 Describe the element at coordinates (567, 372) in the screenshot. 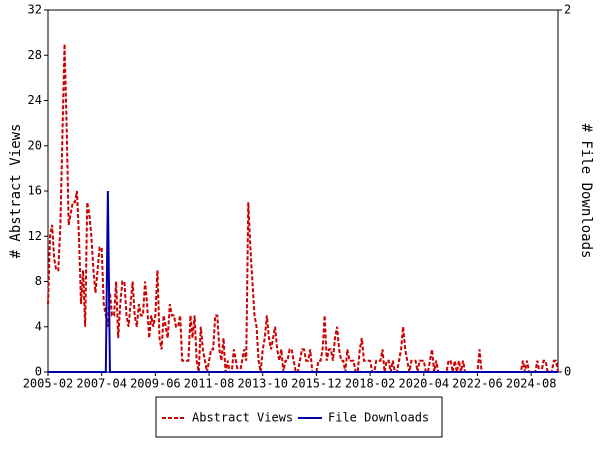

I see `y2-tick-label: 0` at that location.